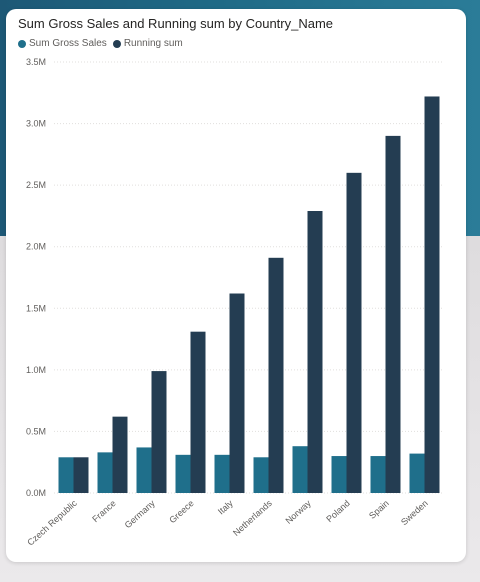  What do you see at coordinates (140, 514) in the screenshot?
I see `x-tick-label: Germany` at bounding box center [140, 514].